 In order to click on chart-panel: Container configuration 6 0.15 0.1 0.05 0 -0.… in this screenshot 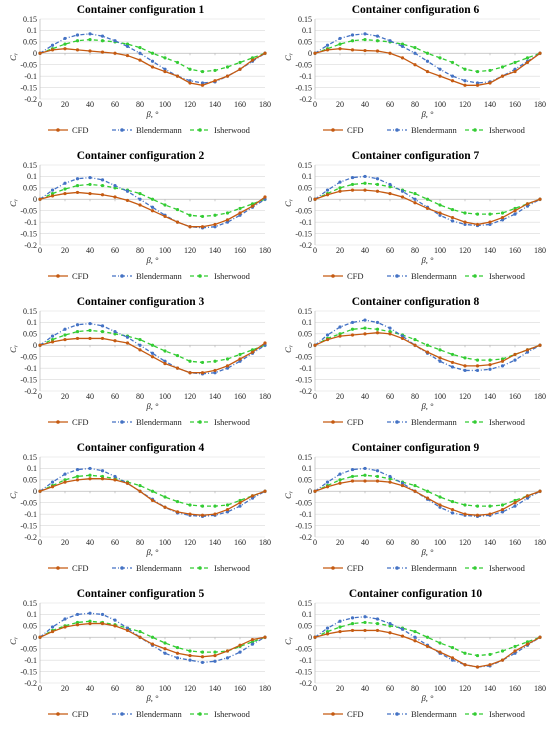, I will do `click(412, 74)`.